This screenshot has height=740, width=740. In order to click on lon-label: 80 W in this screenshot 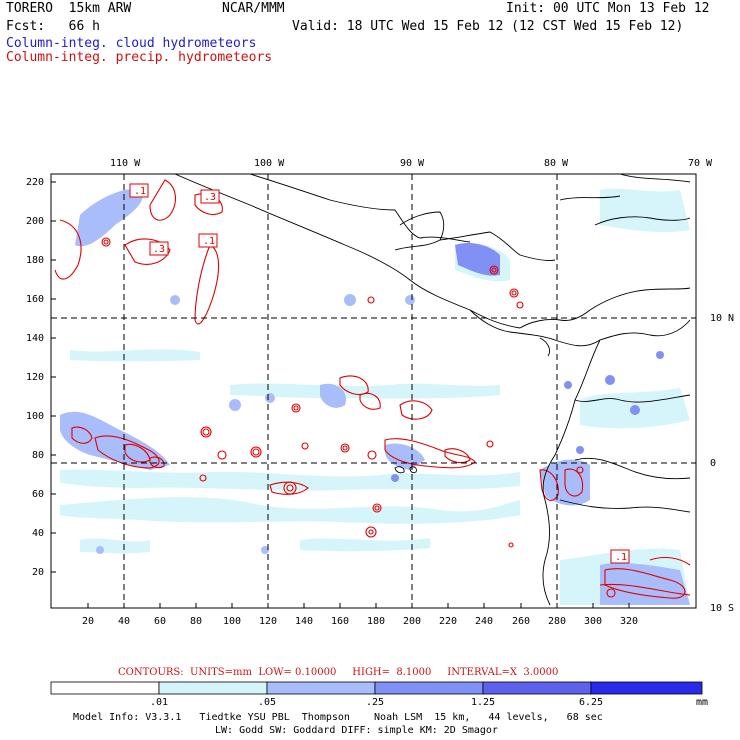, I will do `click(556, 163)`.